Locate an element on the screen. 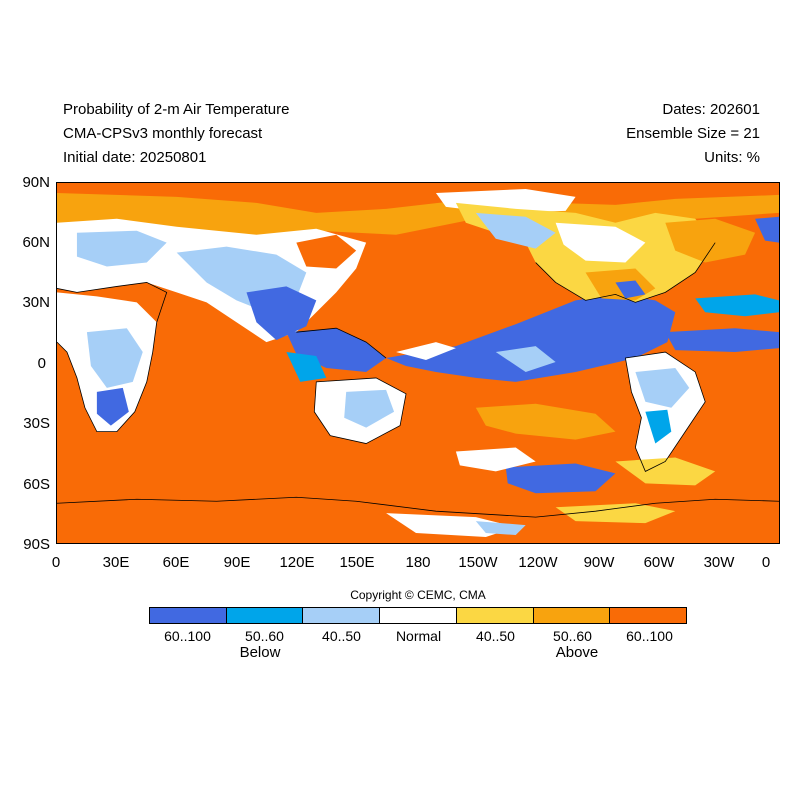 This screenshot has width=800, height=800. lon-label-150e: 150E is located at coordinates (357, 562).